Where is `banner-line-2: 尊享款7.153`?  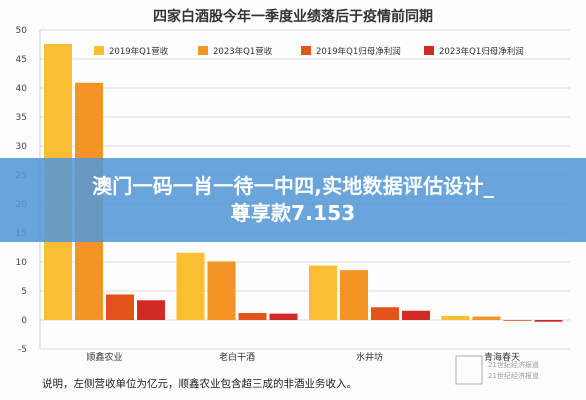
banner-line-2: 尊享款7.153 is located at coordinates (293, 213).